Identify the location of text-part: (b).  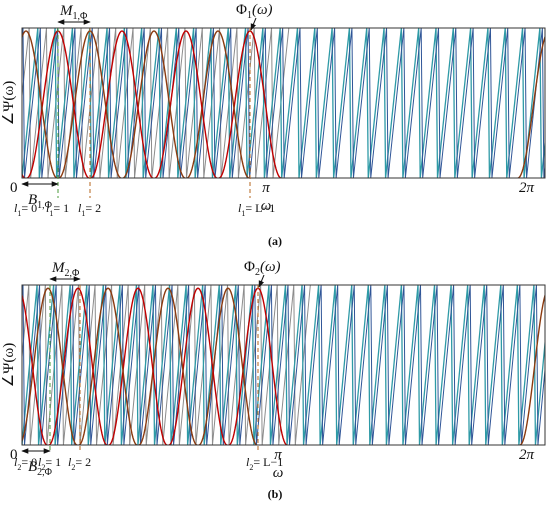
(275, 494).